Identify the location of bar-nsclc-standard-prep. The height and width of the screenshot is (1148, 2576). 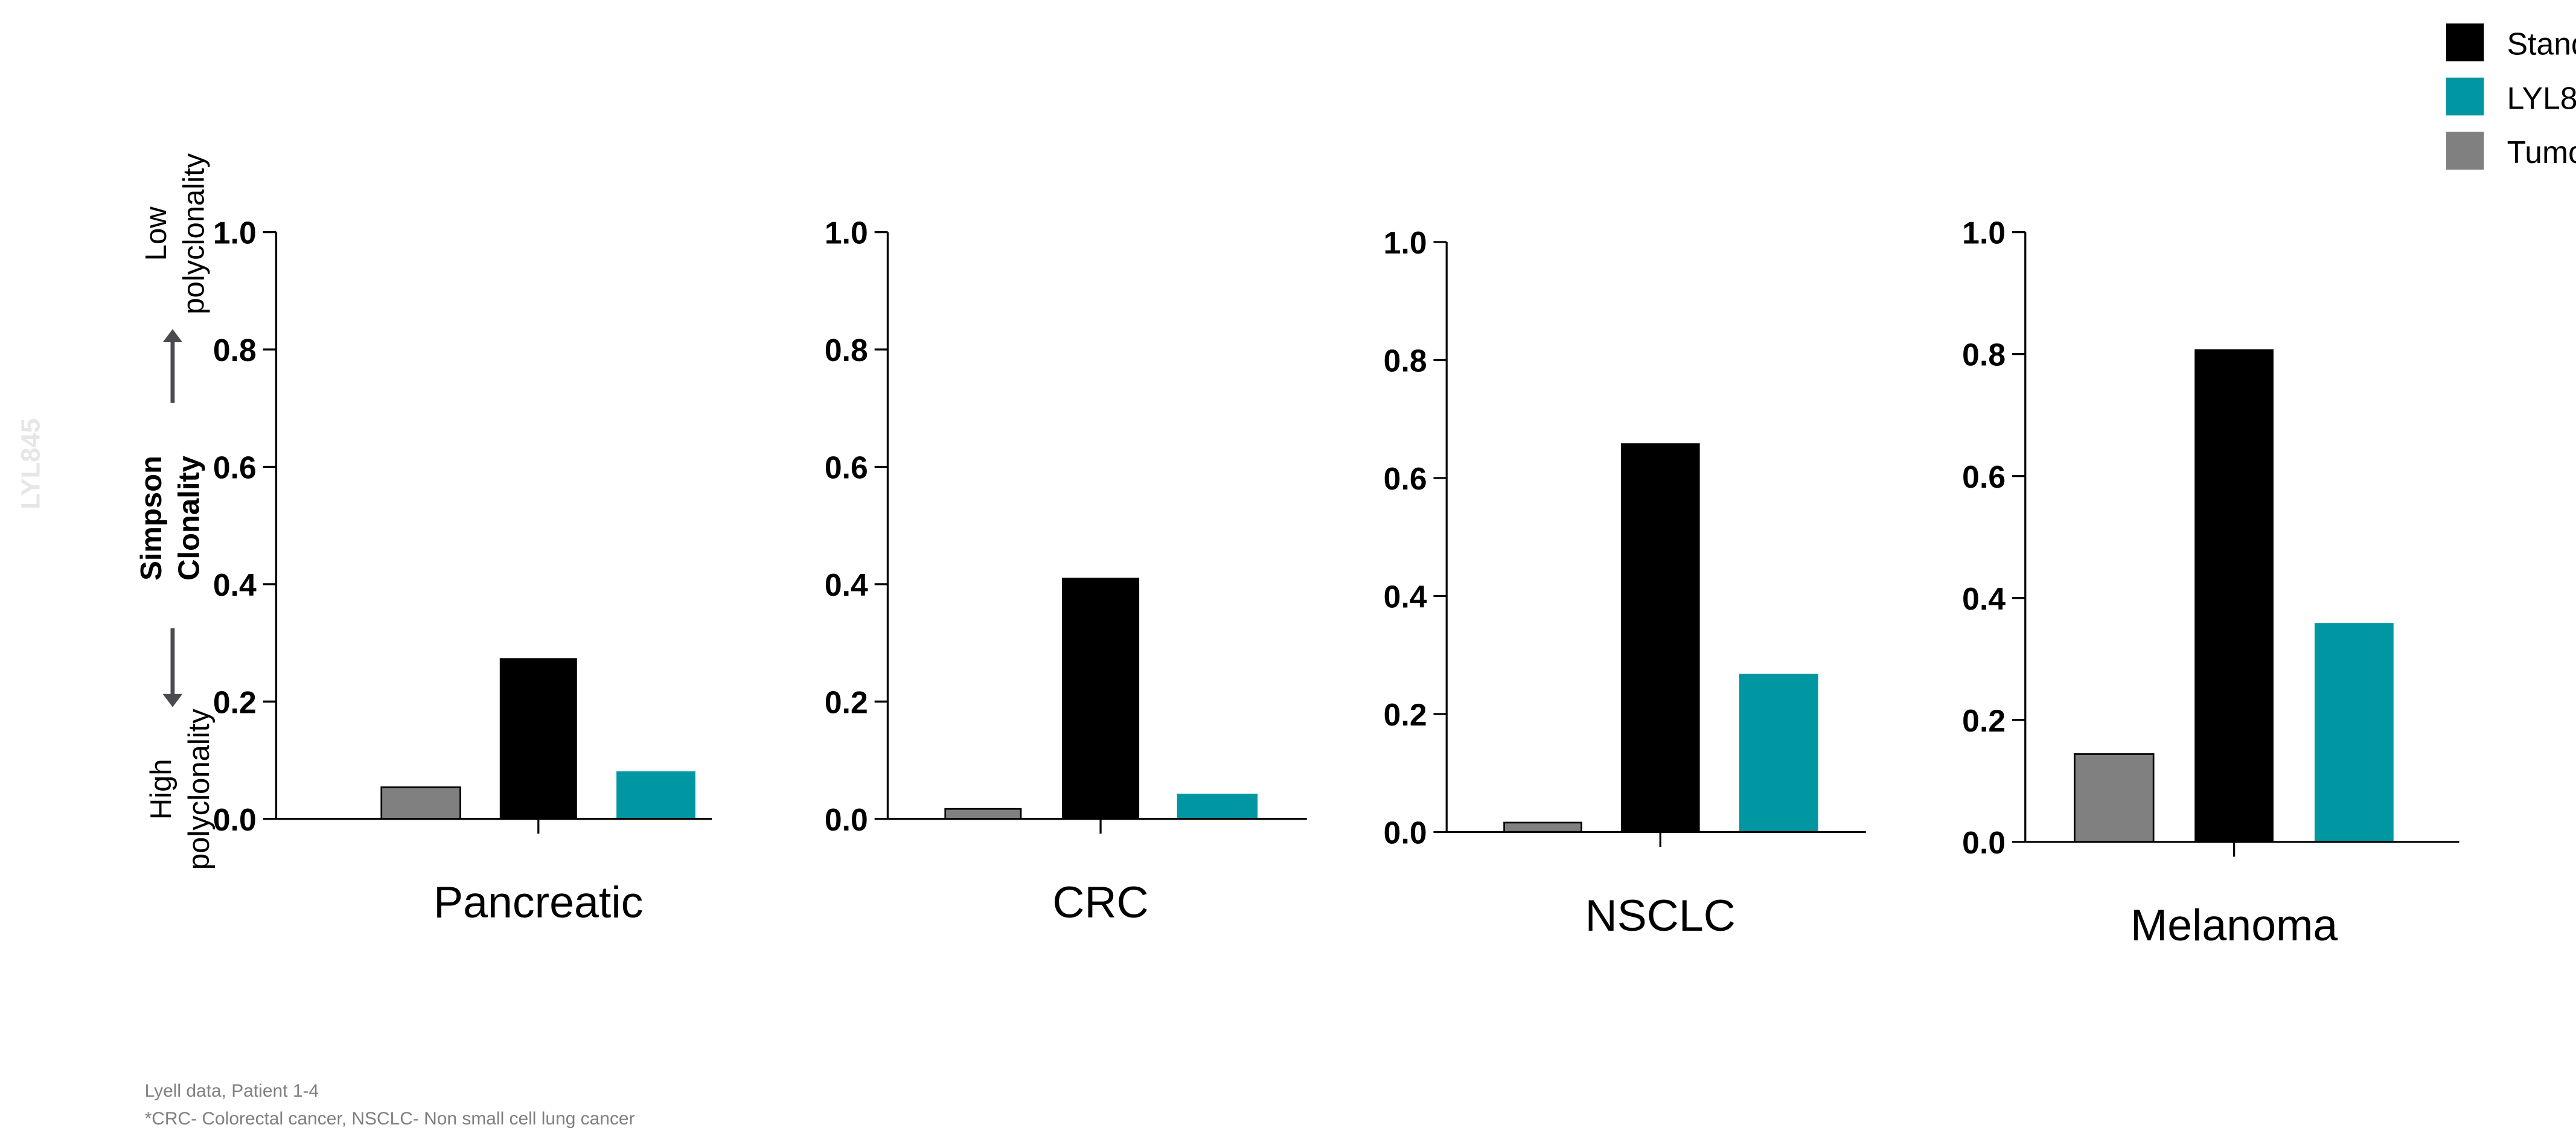
(1660, 637).